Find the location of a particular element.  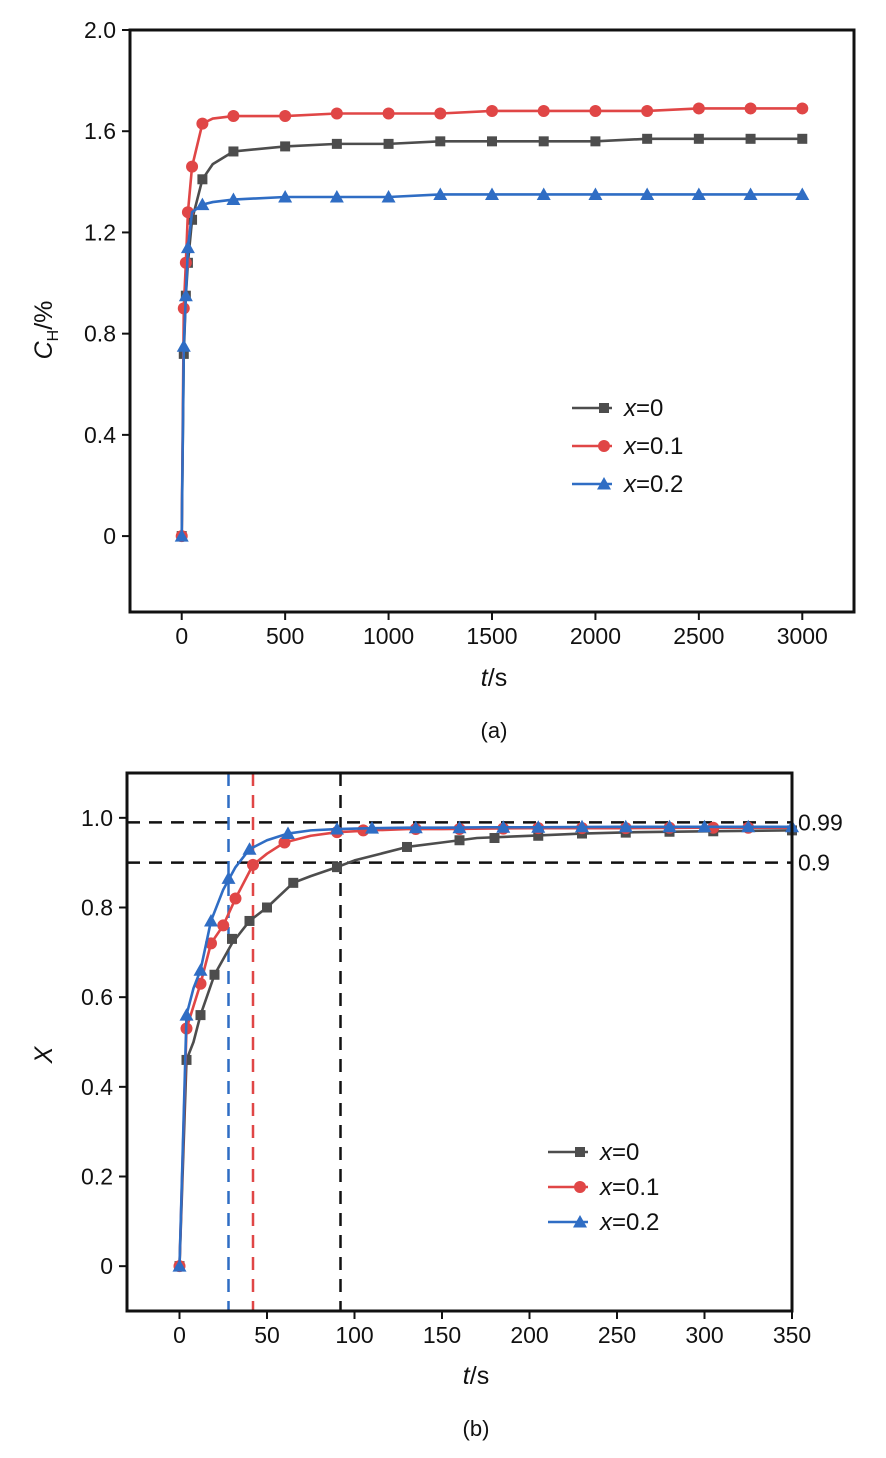

legend-item-1: x=0.1 is located at coordinates (603, 1187).